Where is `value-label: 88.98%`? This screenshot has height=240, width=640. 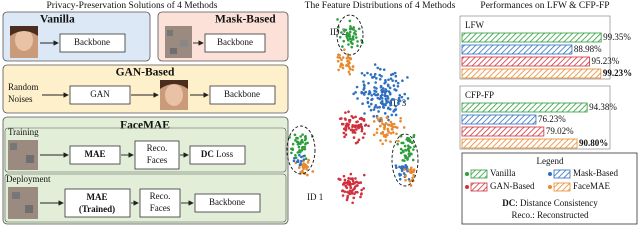 value-label: 88.98% is located at coordinates (588, 49).